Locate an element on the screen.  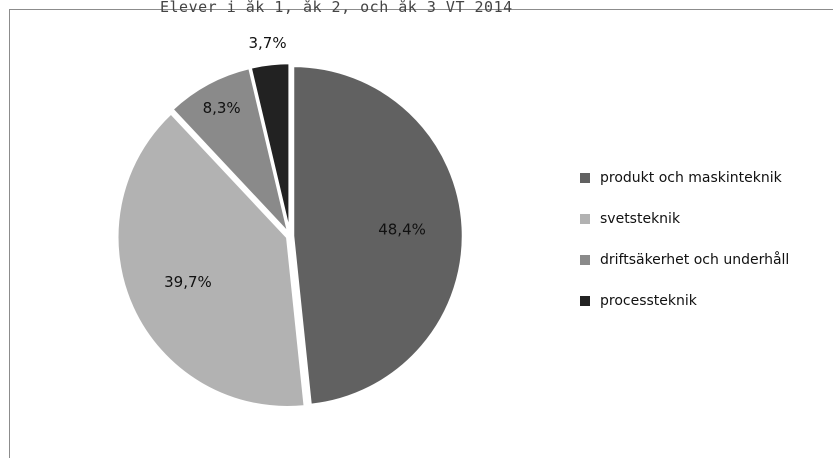
data-label: 3,7% is located at coordinates (267, 43).